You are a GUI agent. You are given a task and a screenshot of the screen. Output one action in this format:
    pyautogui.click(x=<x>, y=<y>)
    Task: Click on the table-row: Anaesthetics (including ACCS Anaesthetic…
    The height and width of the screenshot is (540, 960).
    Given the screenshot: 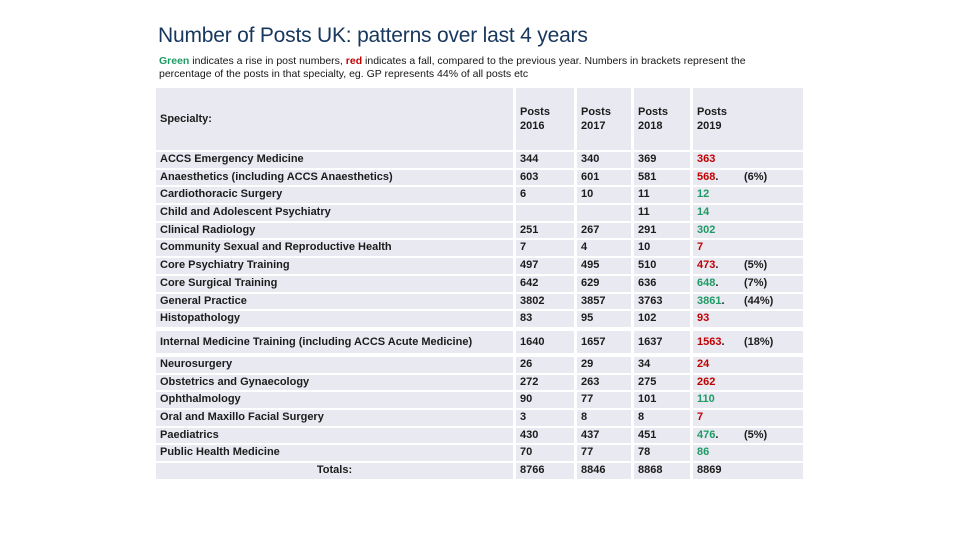 What is the action you would take?
    pyautogui.click(x=479, y=177)
    